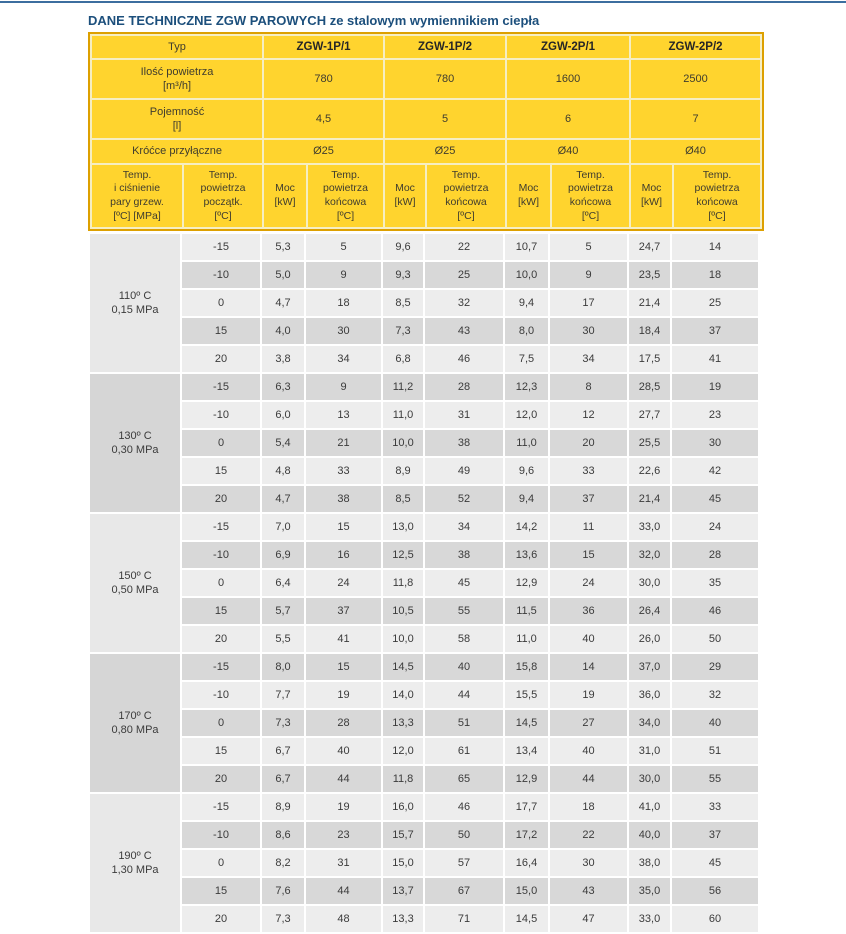  Describe the element at coordinates (588, 667) in the screenshot. I see `data-cell: 14` at that location.